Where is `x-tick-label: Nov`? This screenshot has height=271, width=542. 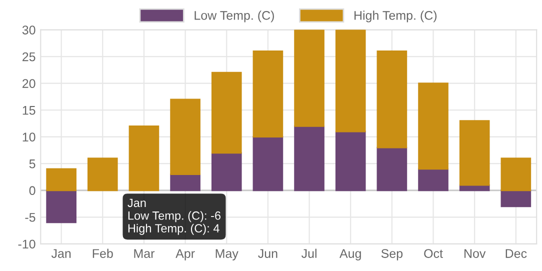
x-tick-label: Nov is located at coordinates (475, 253).